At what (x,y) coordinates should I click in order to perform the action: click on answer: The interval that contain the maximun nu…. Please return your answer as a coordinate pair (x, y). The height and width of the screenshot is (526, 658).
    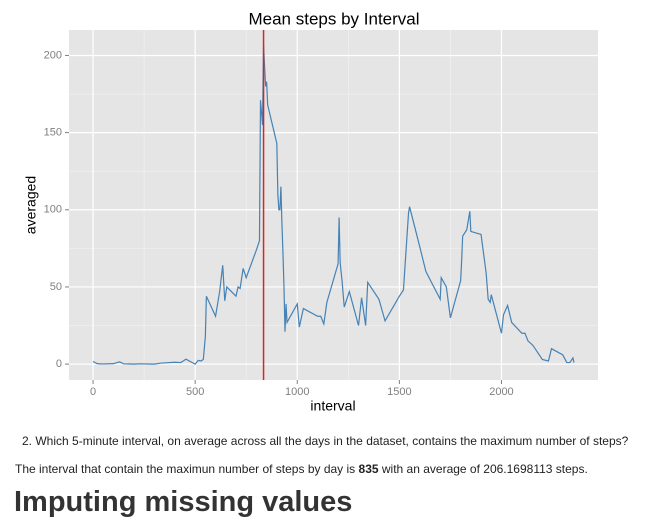
    Looking at the image, I should click on (301, 469).